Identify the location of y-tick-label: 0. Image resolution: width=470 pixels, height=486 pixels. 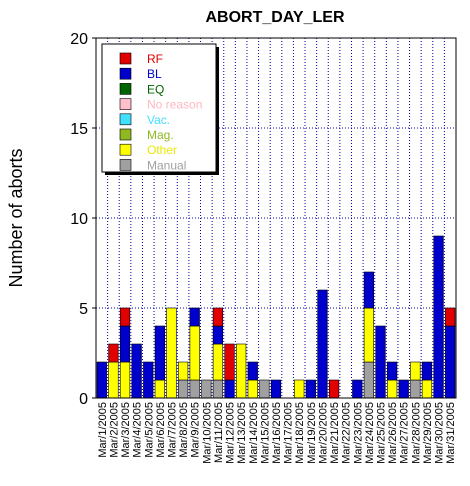
(83, 399).